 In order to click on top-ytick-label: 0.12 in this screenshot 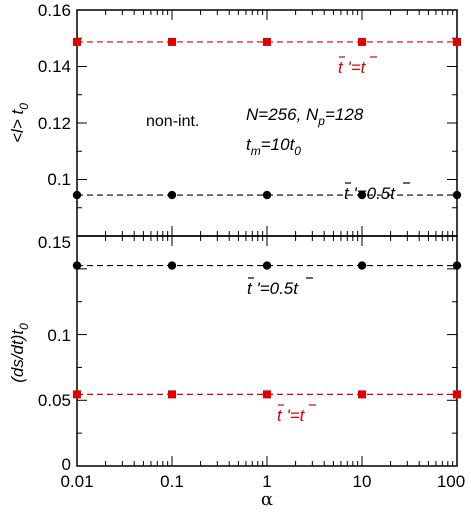, I will do `click(54, 123)`.